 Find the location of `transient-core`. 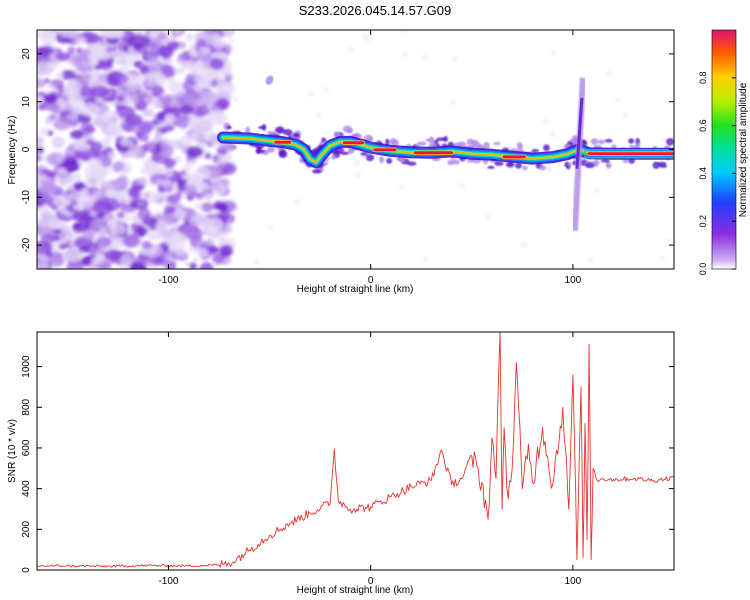

transient-core is located at coordinates (579, 133).